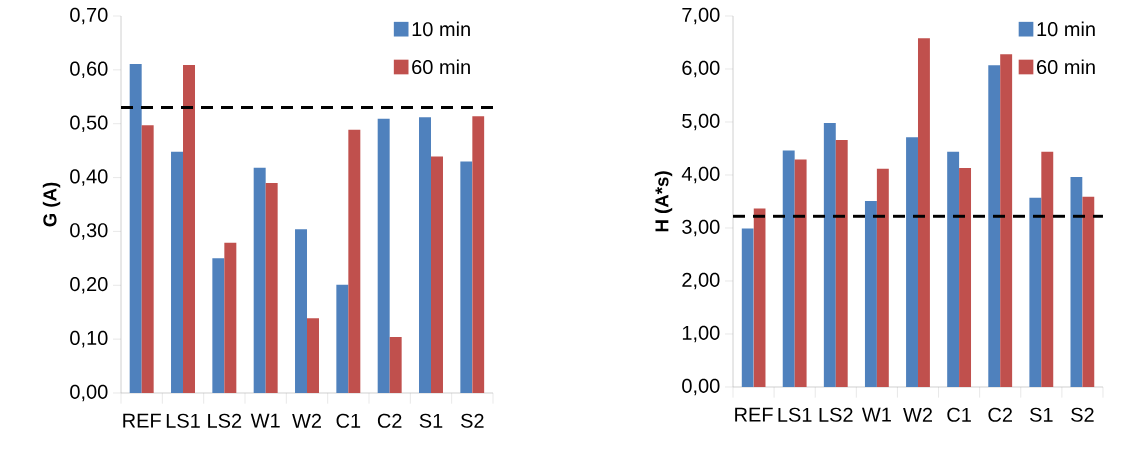 The image size is (1125, 449). I want to click on y-tick-label: 0,70, so click(89, 16).